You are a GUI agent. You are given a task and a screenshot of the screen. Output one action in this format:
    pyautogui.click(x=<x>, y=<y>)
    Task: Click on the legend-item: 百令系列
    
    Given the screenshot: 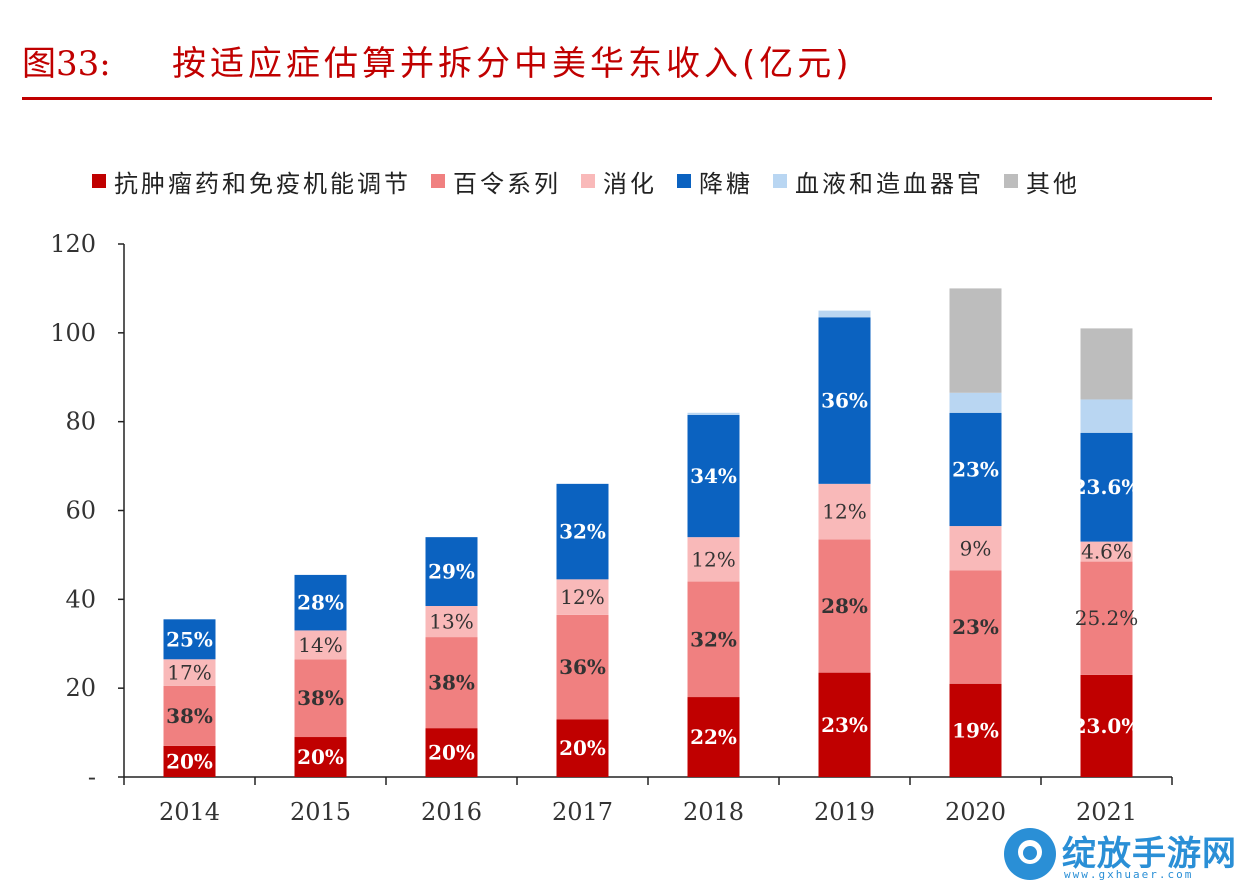 What is the action you would take?
    pyautogui.click(x=496, y=181)
    